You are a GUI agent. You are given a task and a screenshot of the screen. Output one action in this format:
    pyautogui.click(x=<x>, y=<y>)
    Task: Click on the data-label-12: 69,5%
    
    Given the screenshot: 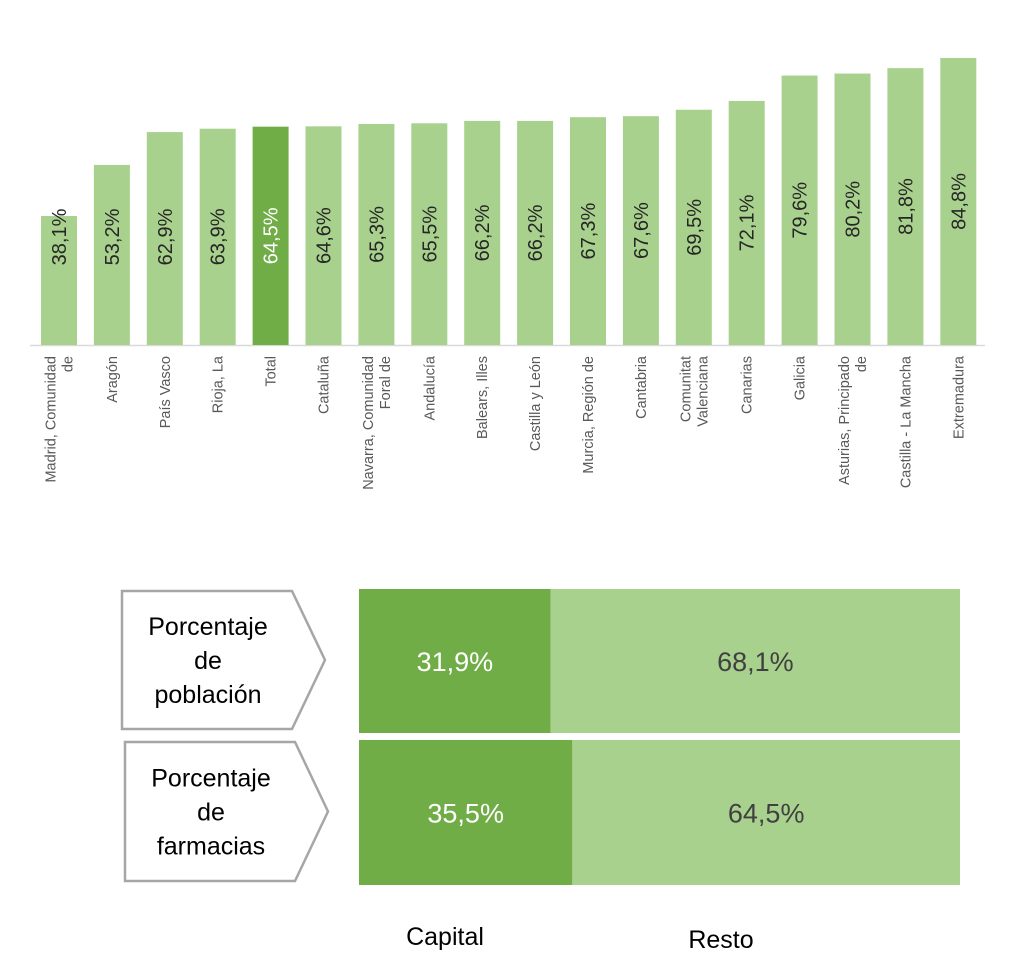 What is the action you would take?
    pyautogui.click(x=695, y=227)
    